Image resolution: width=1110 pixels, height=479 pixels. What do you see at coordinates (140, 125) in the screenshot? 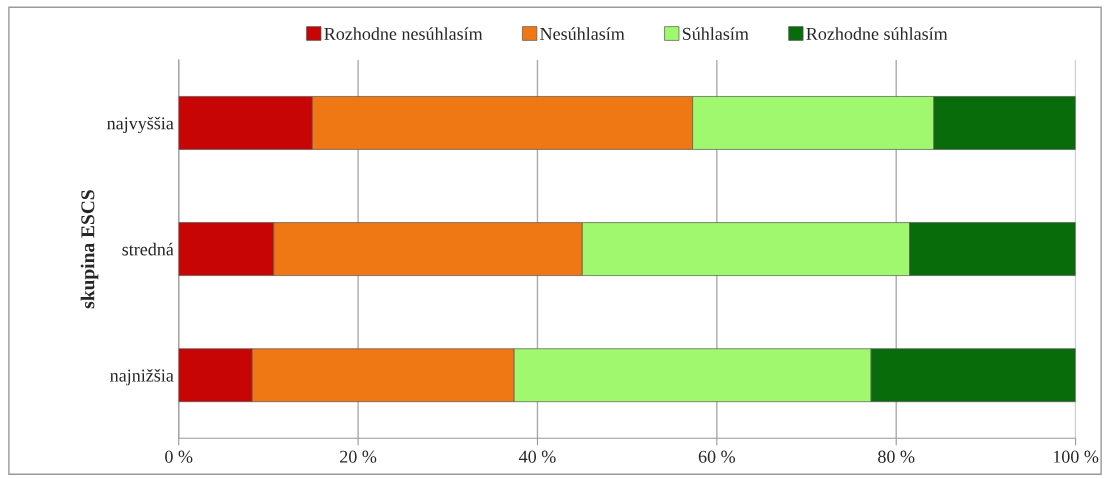
I see `y-tick-label: najvyššia` at bounding box center [140, 125].